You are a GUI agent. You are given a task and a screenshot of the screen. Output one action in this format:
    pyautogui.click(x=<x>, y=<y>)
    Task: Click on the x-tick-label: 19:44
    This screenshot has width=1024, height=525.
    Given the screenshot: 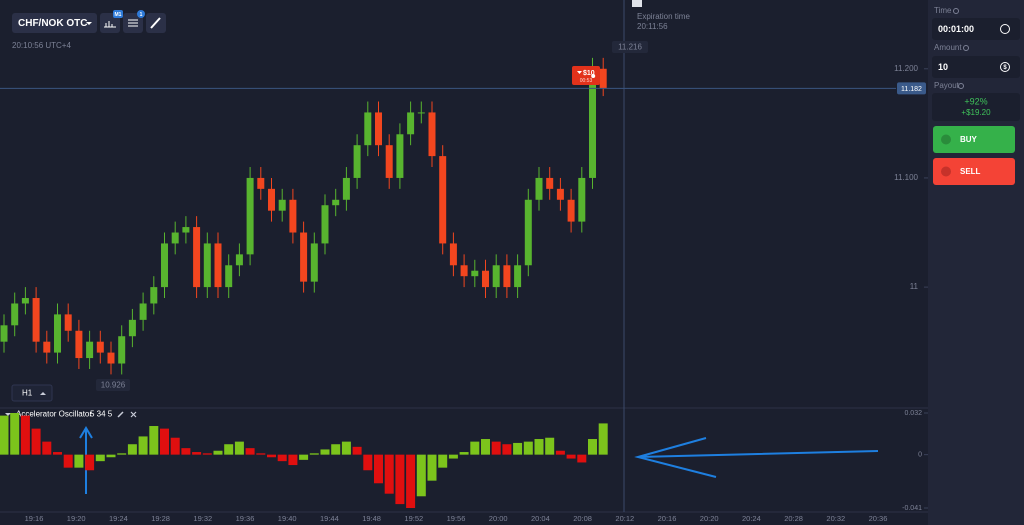 What is the action you would take?
    pyautogui.click(x=329, y=518)
    